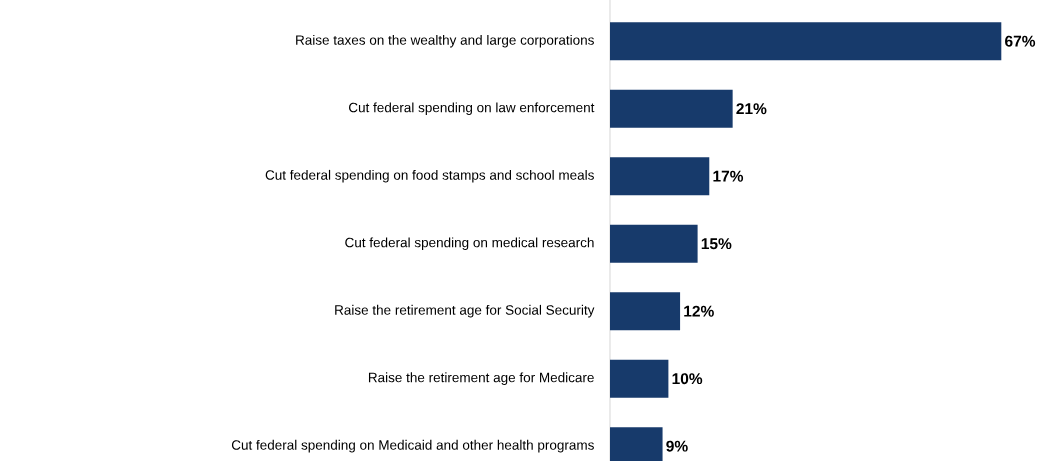 The width and height of the screenshot is (1060, 461). I want to click on y-tick-label: Cut federal spending on Medicaid and other health programs, so click(412, 446).